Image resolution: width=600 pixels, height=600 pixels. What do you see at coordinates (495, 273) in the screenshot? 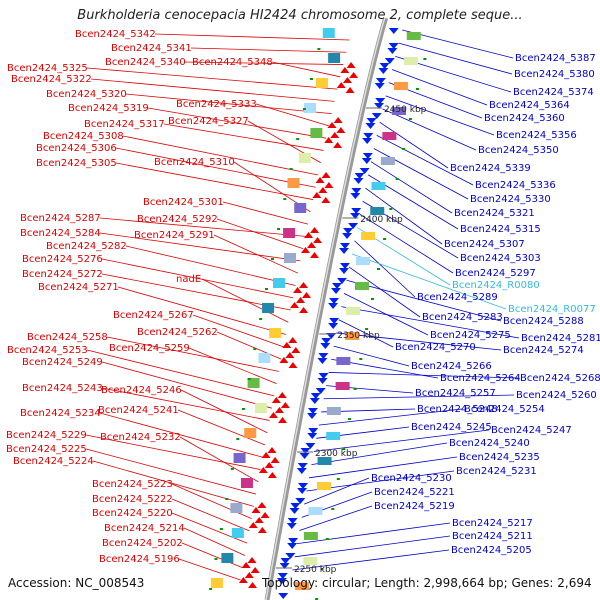
I see `gene-label-right: Bcen2424_5297` at bounding box center [495, 273].